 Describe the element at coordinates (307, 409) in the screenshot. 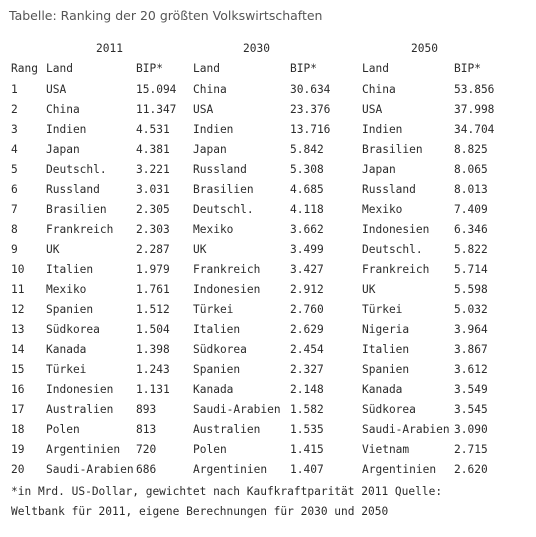

I see `gdp-2030-cell: 1.582` at that location.